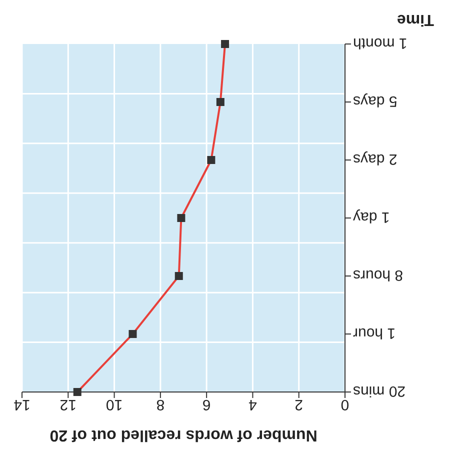 The image size is (462, 458). What do you see at coordinates (375, 101) in the screenshot?
I see `y-tick-label: 5 days` at bounding box center [375, 101].